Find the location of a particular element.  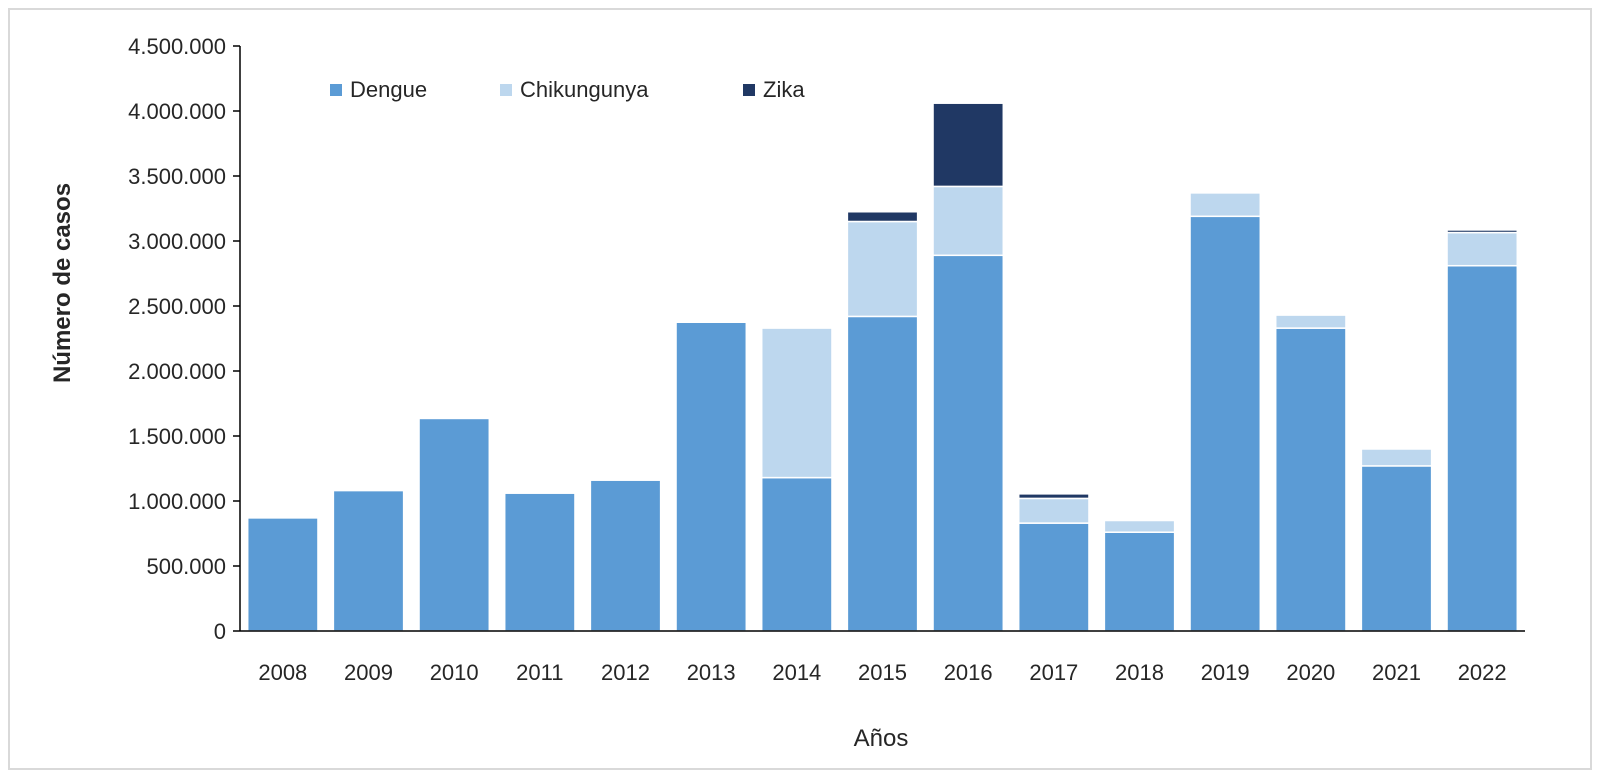

bar-dengue-2014 is located at coordinates (796, 554).